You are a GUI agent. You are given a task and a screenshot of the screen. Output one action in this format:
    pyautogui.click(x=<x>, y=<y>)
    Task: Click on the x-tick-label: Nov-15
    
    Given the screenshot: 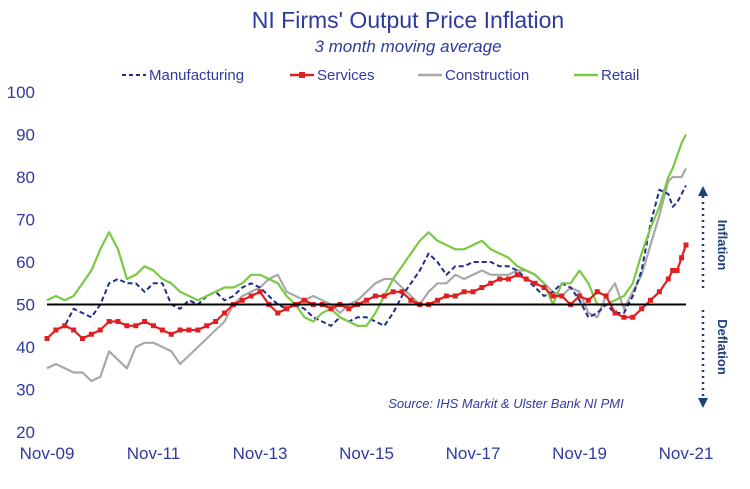 What is the action you would take?
    pyautogui.click(x=366, y=453)
    